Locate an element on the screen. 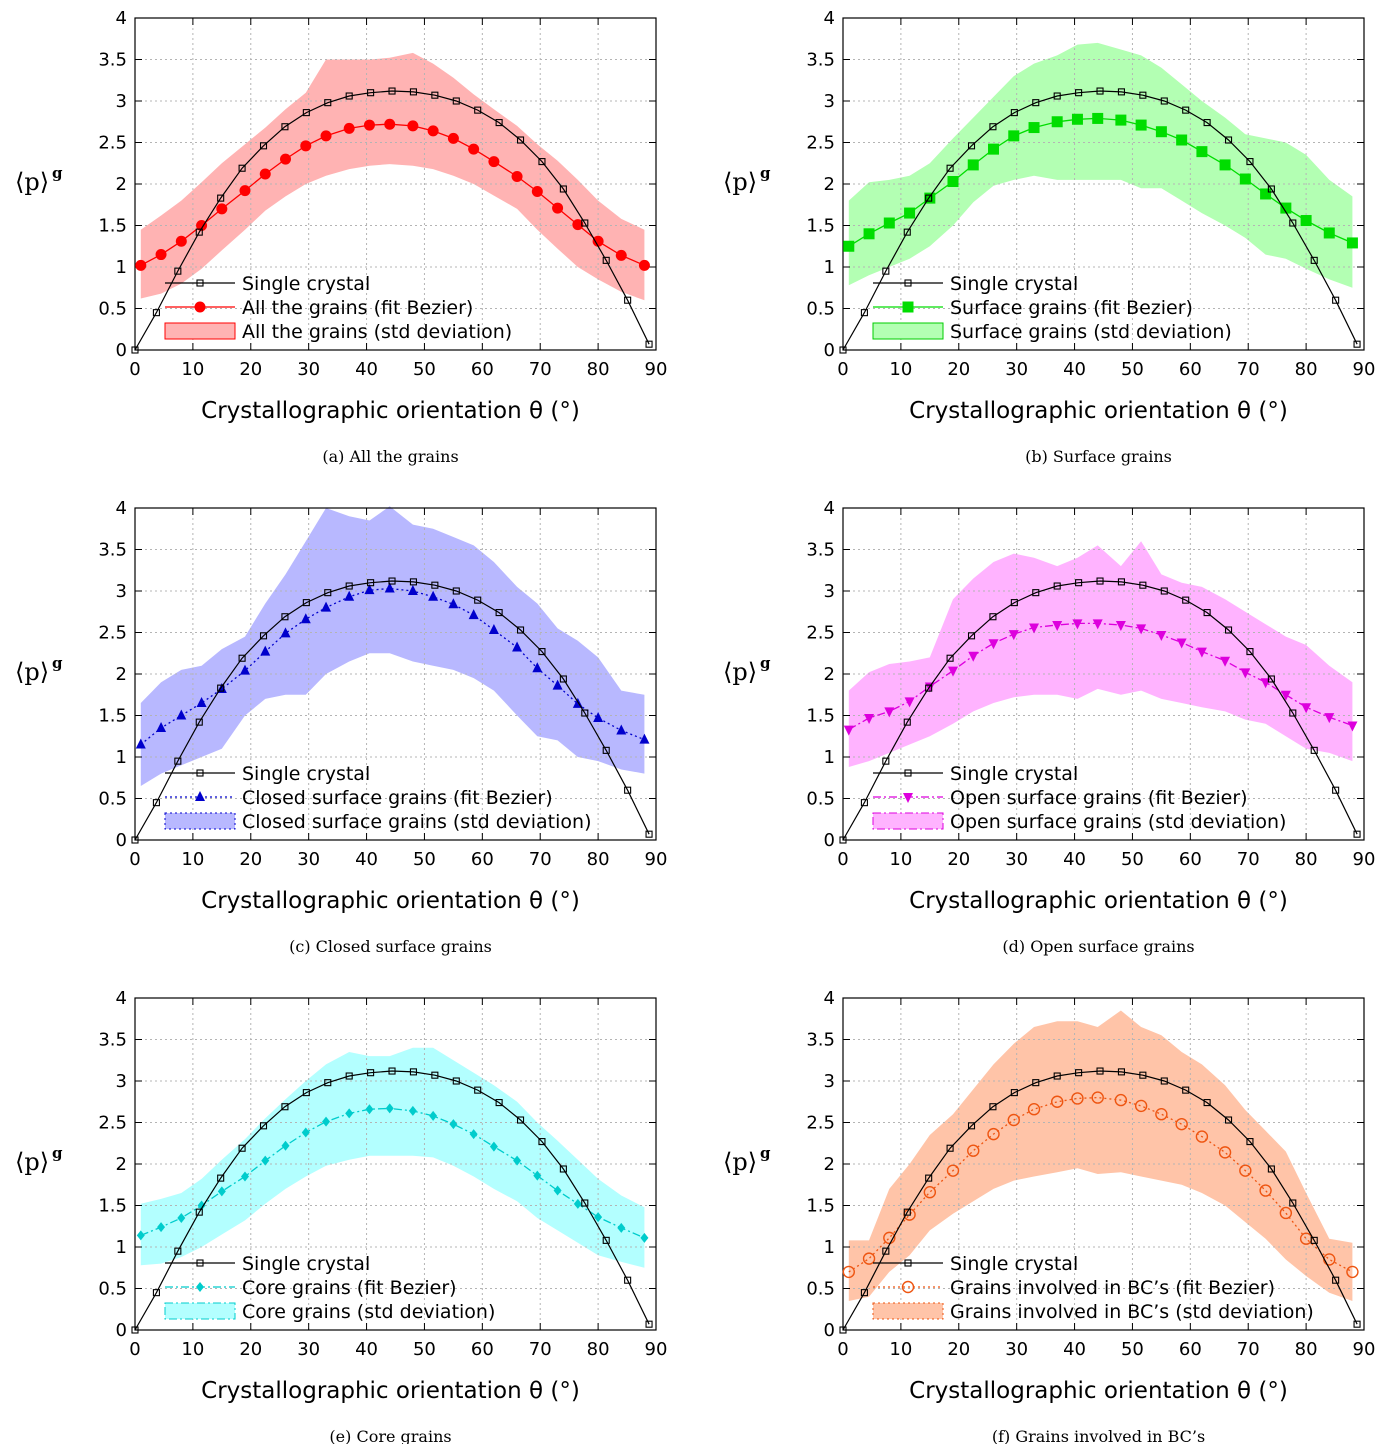 The image size is (1391, 1444). legend-swatch-band is located at coordinates (908, 331).